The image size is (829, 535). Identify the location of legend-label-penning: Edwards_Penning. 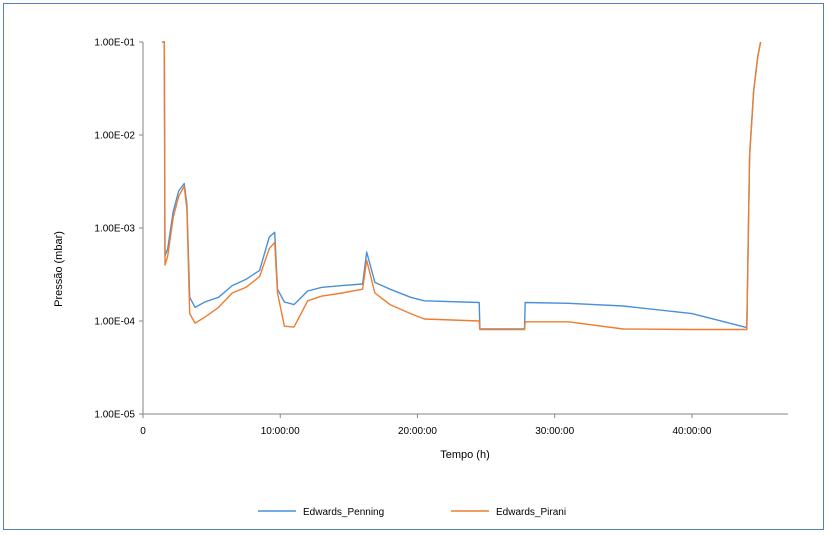
(343, 512).